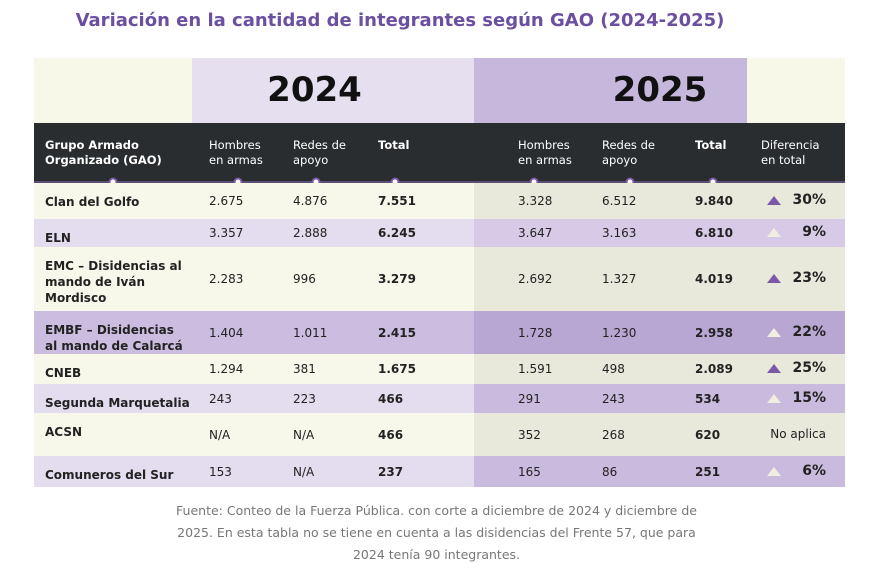  What do you see at coordinates (304, 369) in the screenshot?
I see `cell-value: 381` at bounding box center [304, 369].